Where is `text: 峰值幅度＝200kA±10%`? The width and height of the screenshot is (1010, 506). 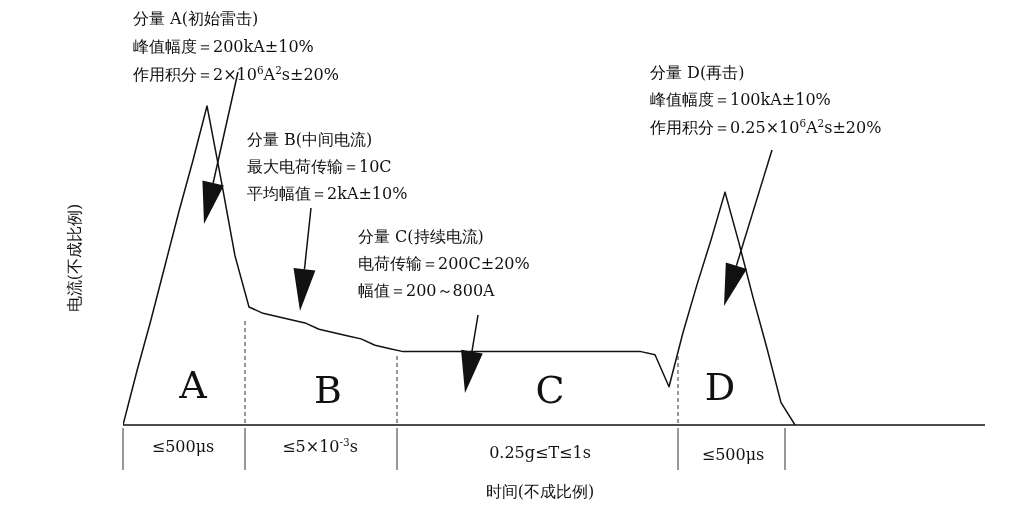 text: 峰值幅度＝200kA±10% is located at coordinates (223, 46).